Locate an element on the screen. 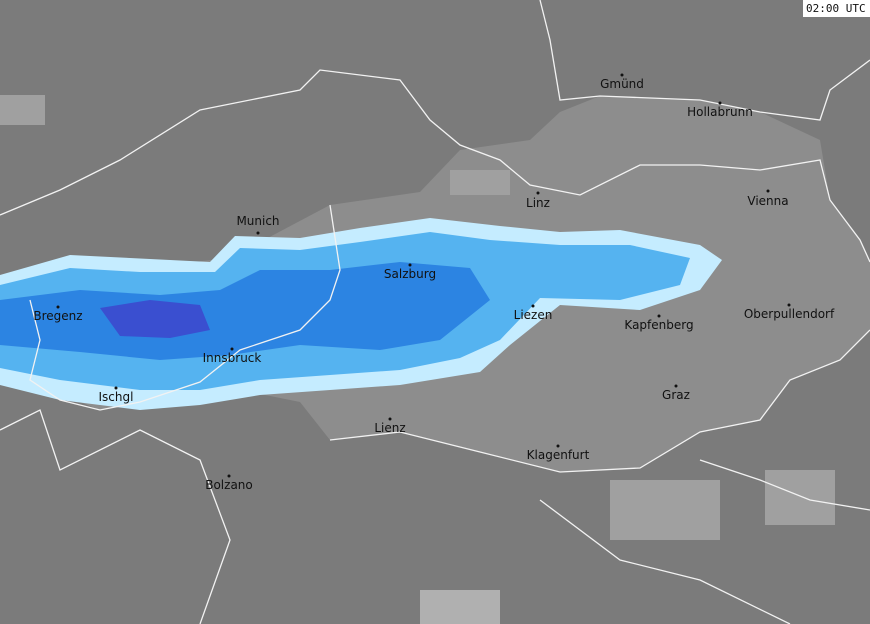 This screenshot has width=870, height=624. city-label: Lienz is located at coordinates (389, 428).